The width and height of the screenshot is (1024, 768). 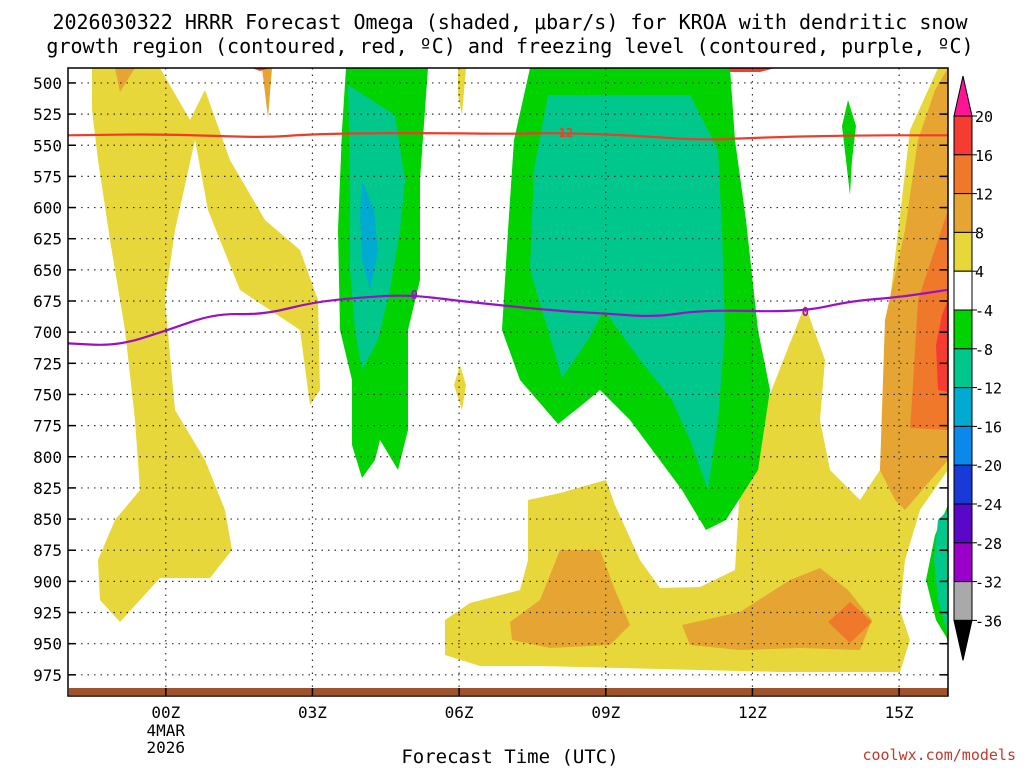 I want to click on x-tick-label: 15Z, so click(x=899, y=712).